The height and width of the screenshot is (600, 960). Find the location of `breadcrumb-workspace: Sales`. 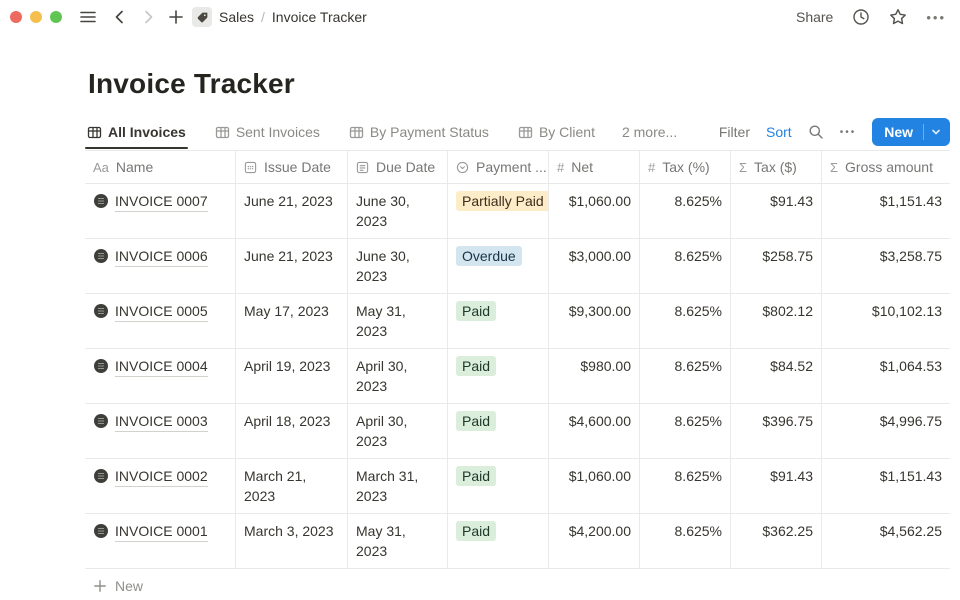

breadcrumb-workspace: Sales is located at coordinates (237, 17).